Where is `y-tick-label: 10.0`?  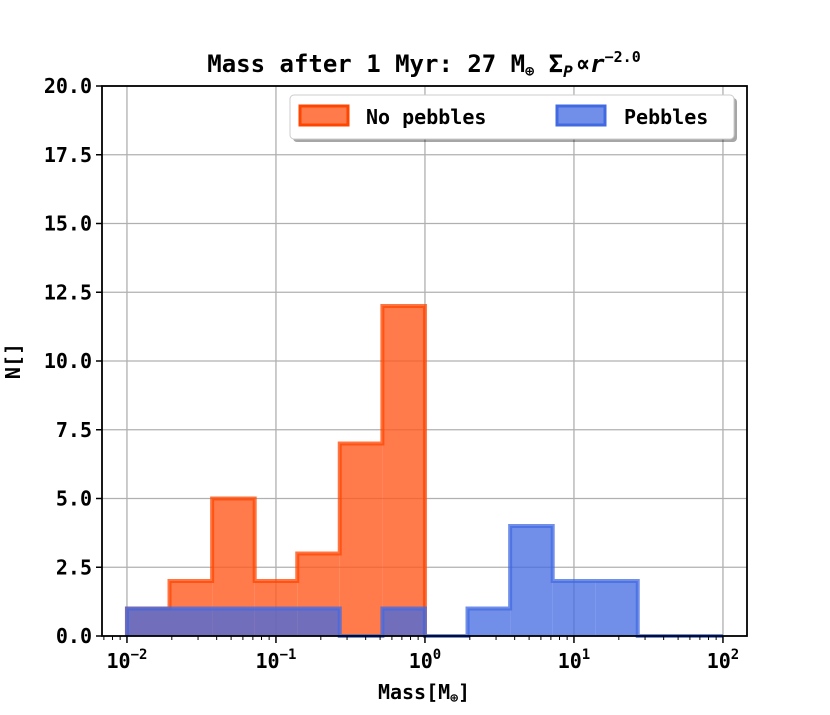
y-tick-label: 10.0 is located at coordinates (68, 361).